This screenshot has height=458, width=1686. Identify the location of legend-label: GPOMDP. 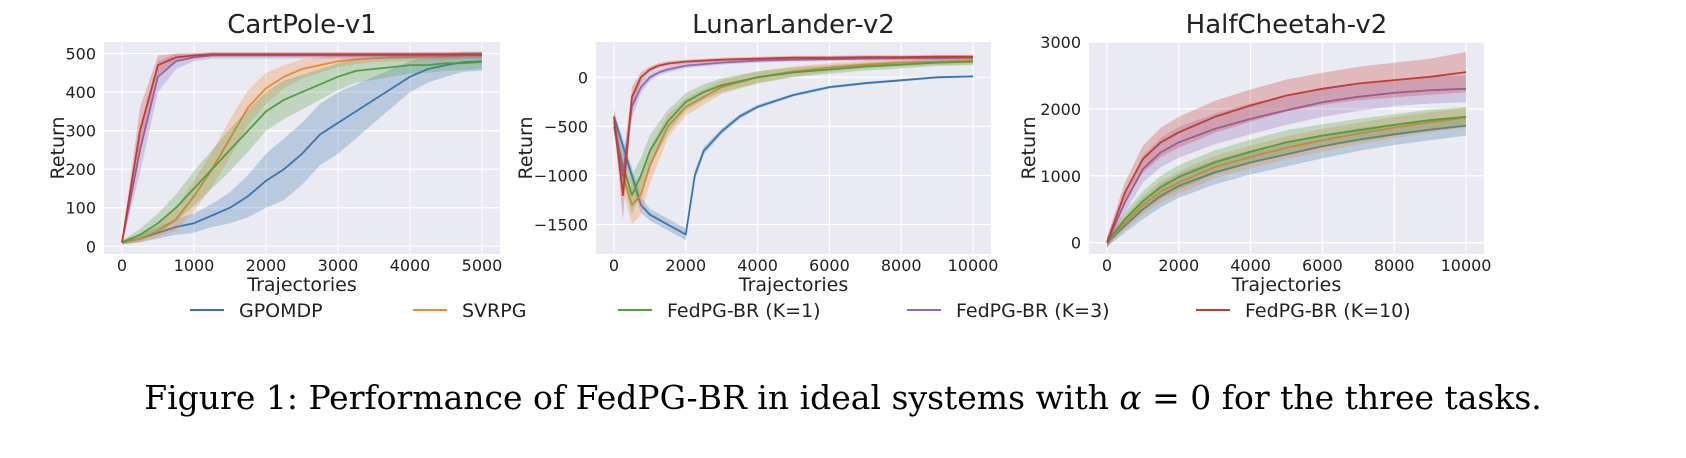
(281, 311).